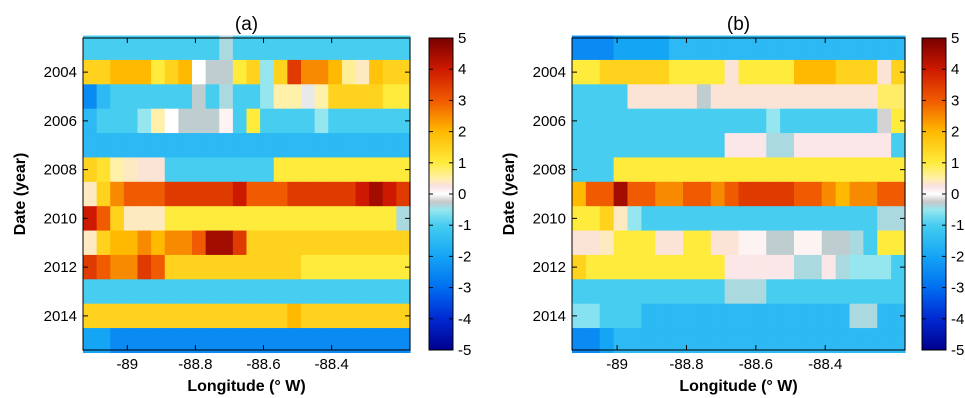 The width and height of the screenshot is (965, 398). What do you see at coordinates (60, 72) in the screenshot?
I see `y-tick-label: 2004` at bounding box center [60, 72].